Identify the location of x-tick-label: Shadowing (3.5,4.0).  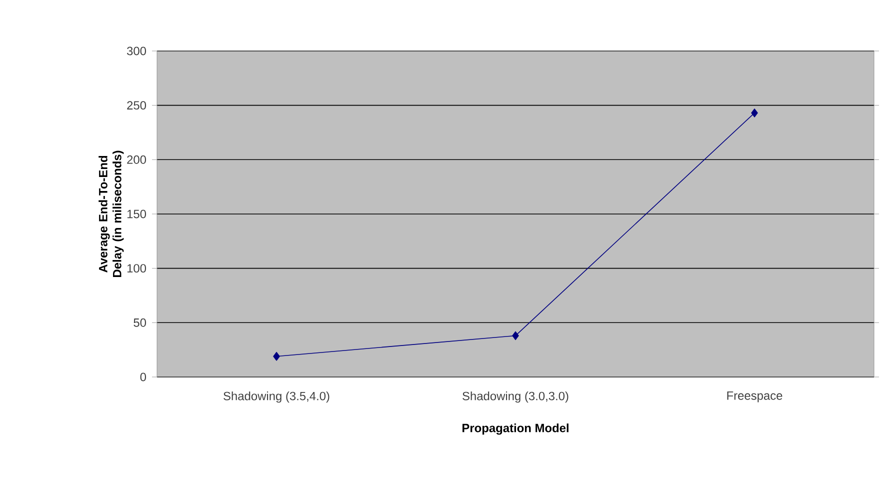
(277, 397).